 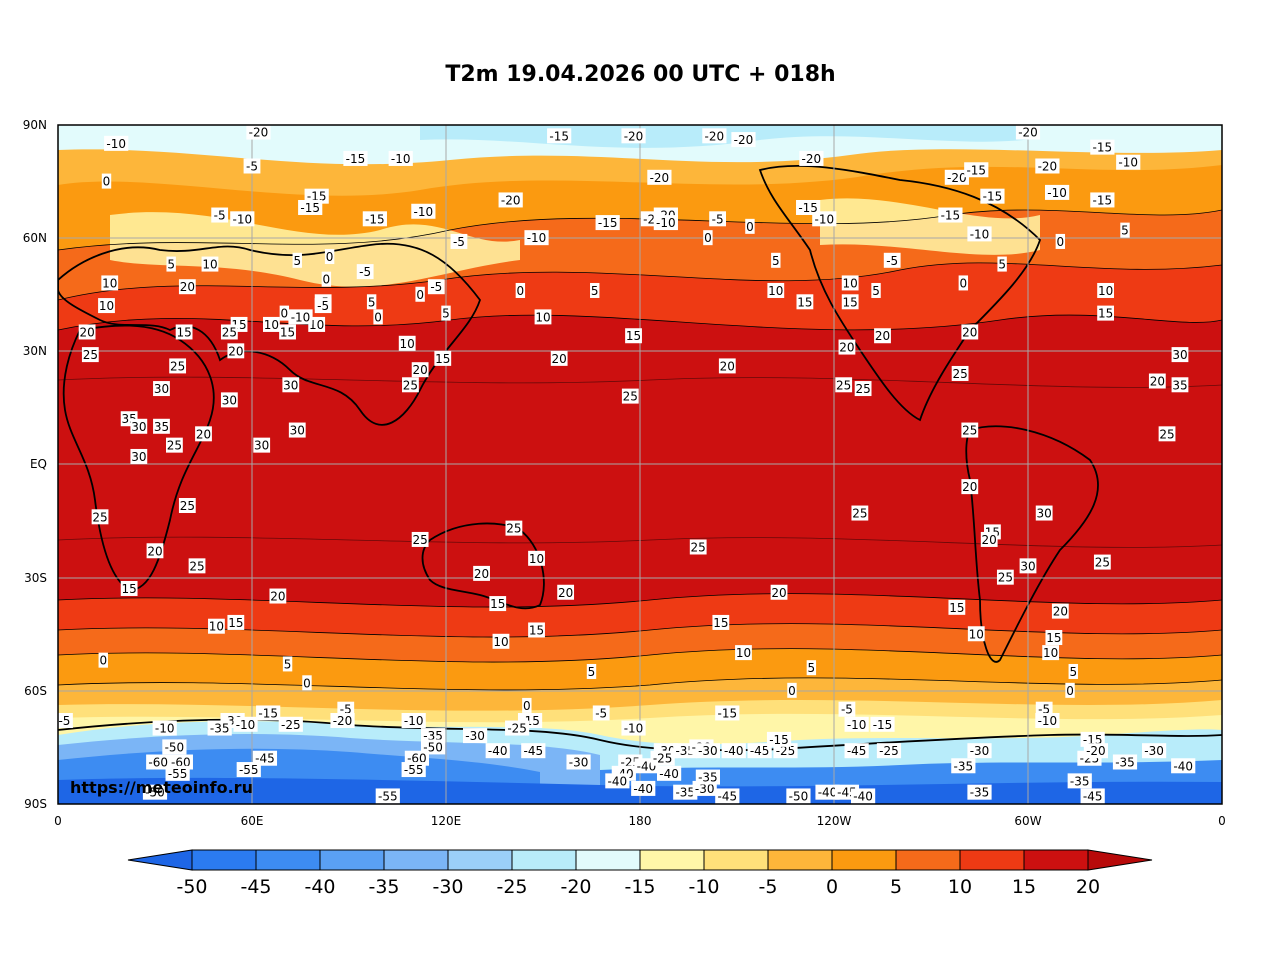 I want to click on contour-label: -20, so click(x=510, y=200).